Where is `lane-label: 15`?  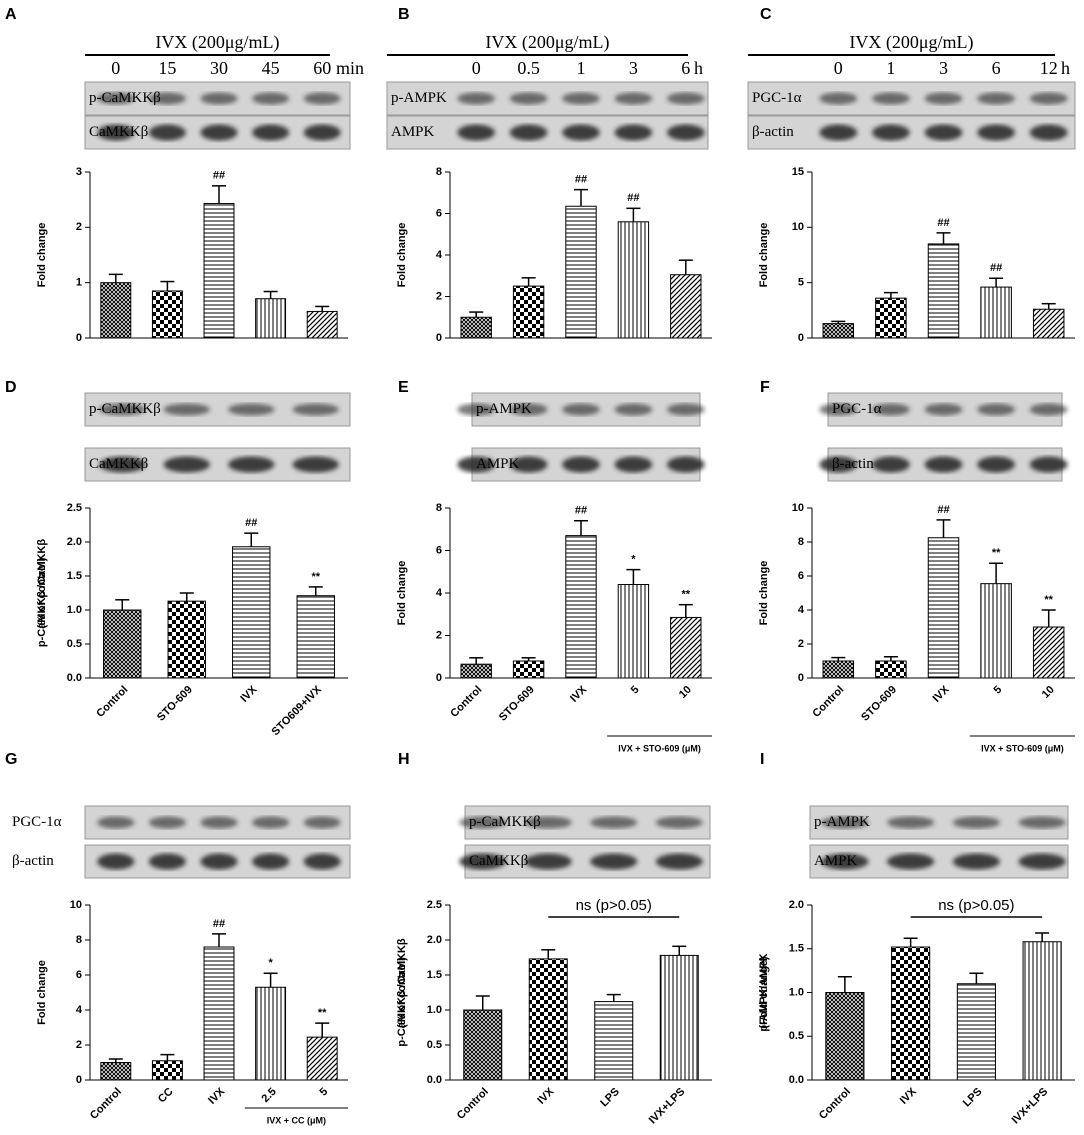
lane-label: 15 is located at coordinates (167, 68).